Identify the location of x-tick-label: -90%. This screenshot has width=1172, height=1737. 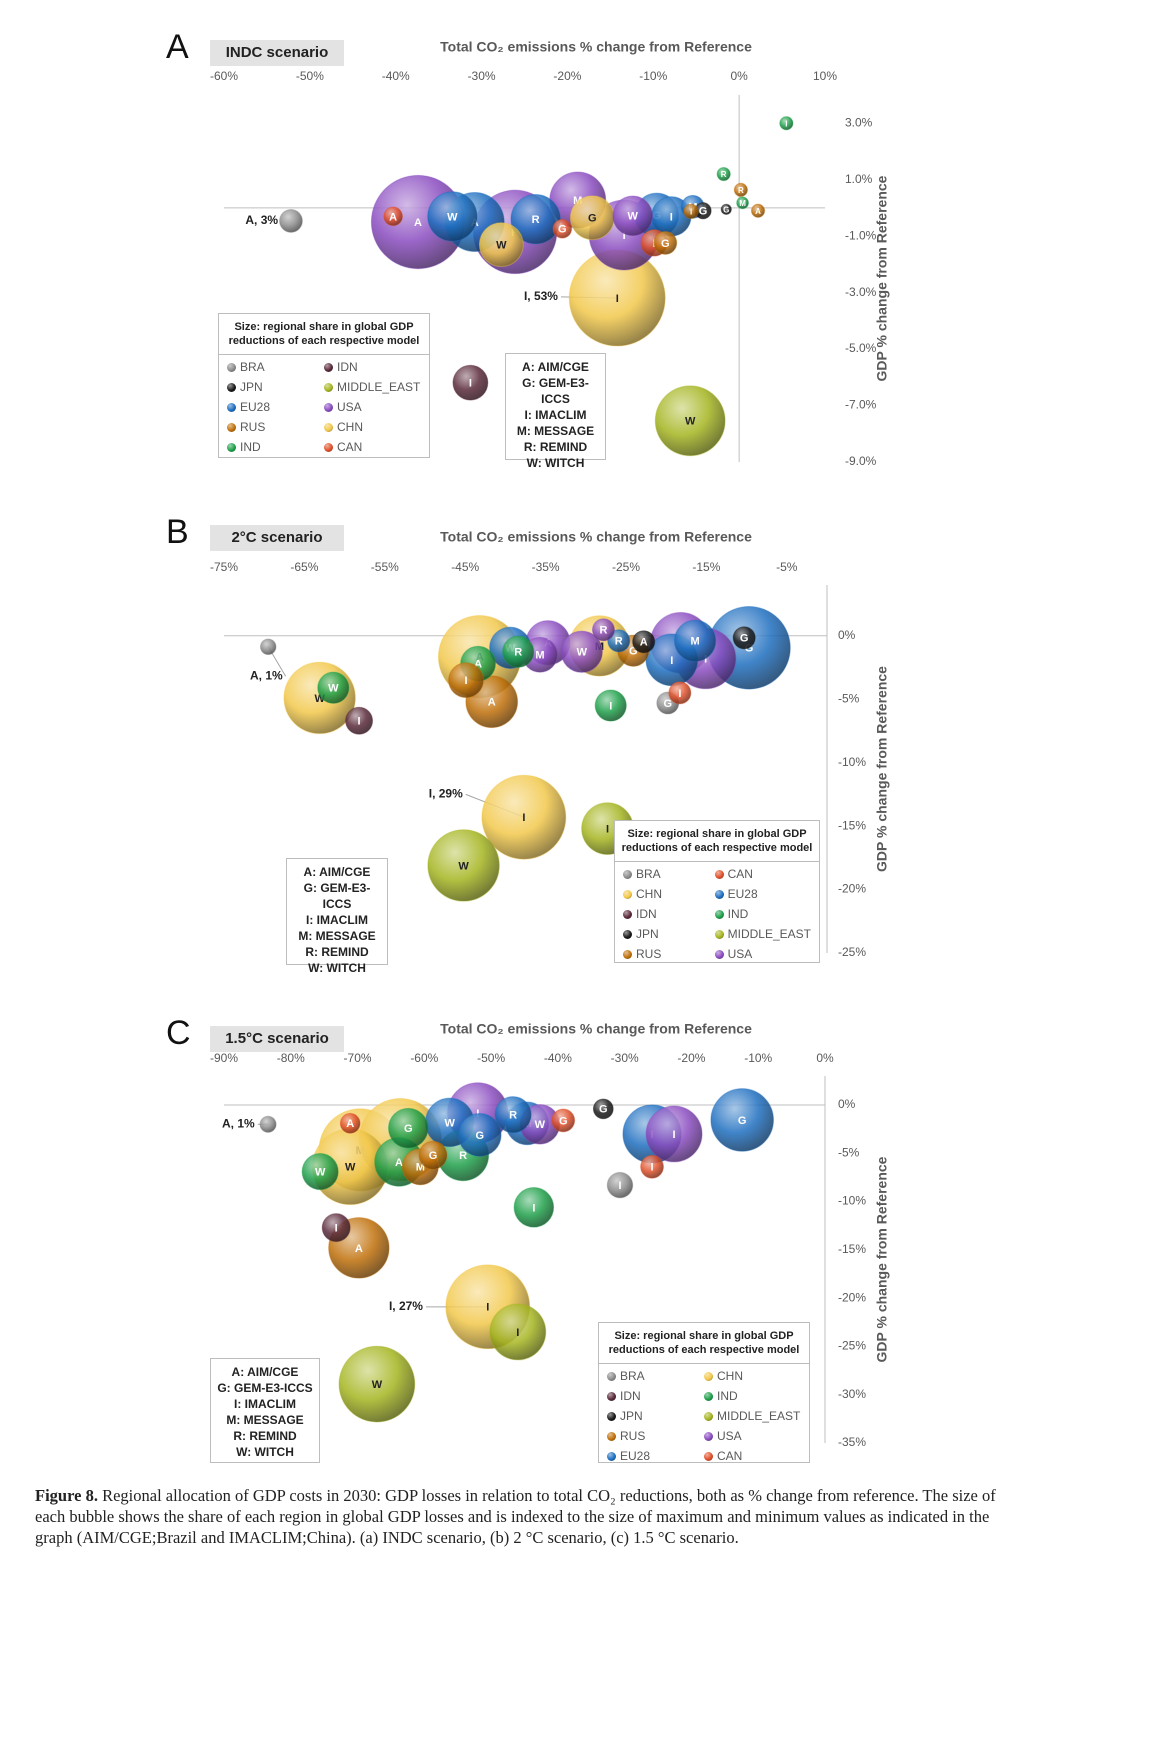
(224, 1058).